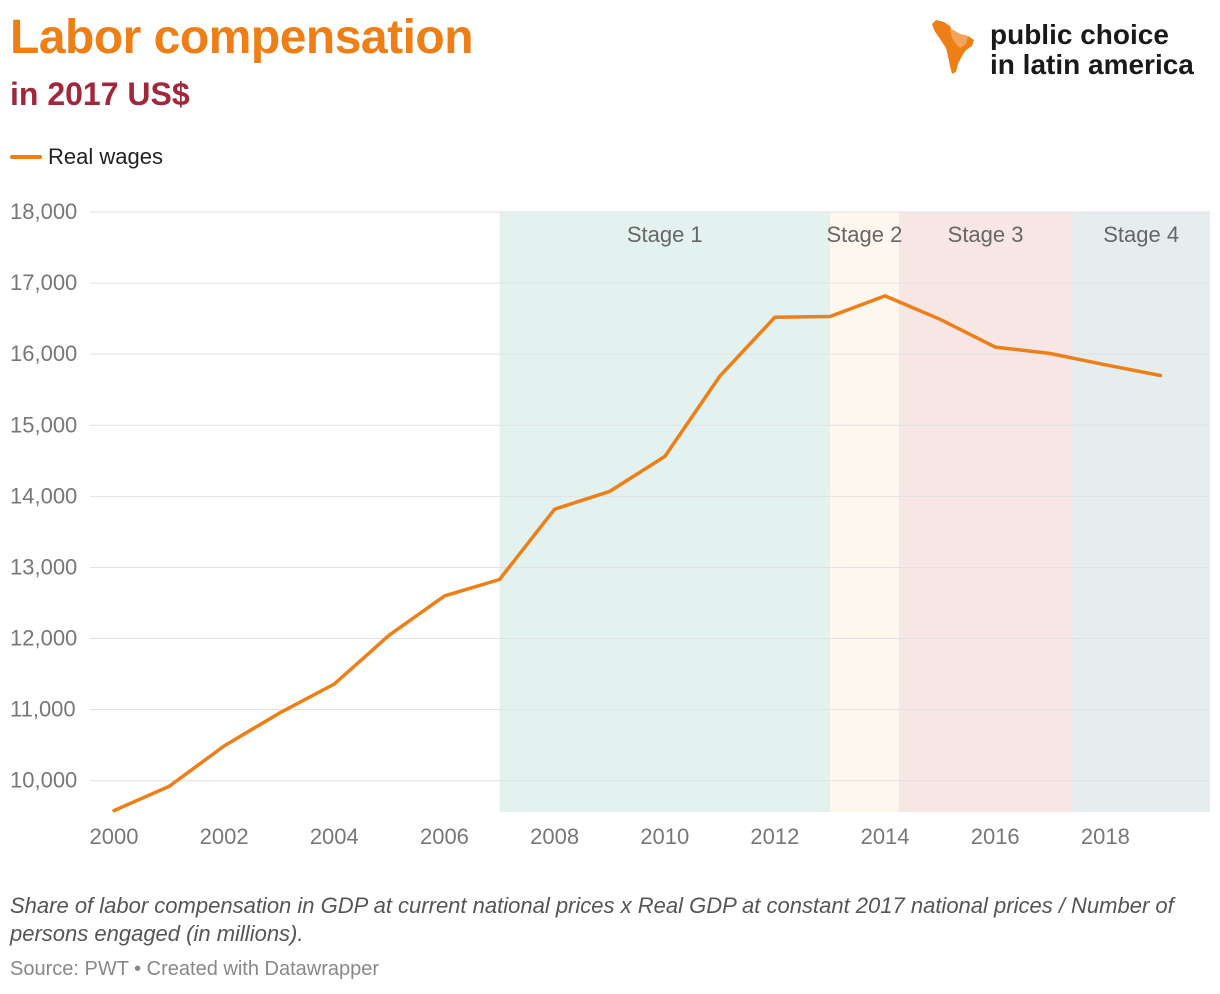  Describe the element at coordinates (43, 566) in the screenshot. I see `y-tick-label: 13,000` at that location.